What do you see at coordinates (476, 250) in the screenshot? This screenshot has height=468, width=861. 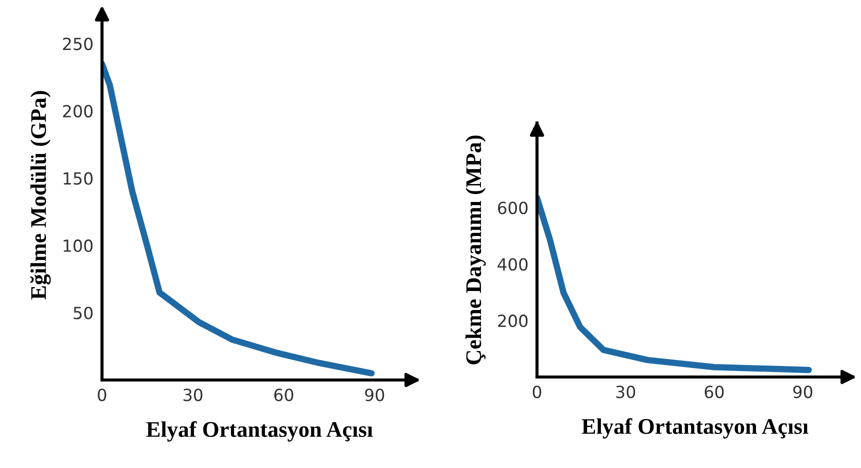 I see `y-axis-title: Çekme Dayanımı (MPa)` at bounding box center [476, 250].